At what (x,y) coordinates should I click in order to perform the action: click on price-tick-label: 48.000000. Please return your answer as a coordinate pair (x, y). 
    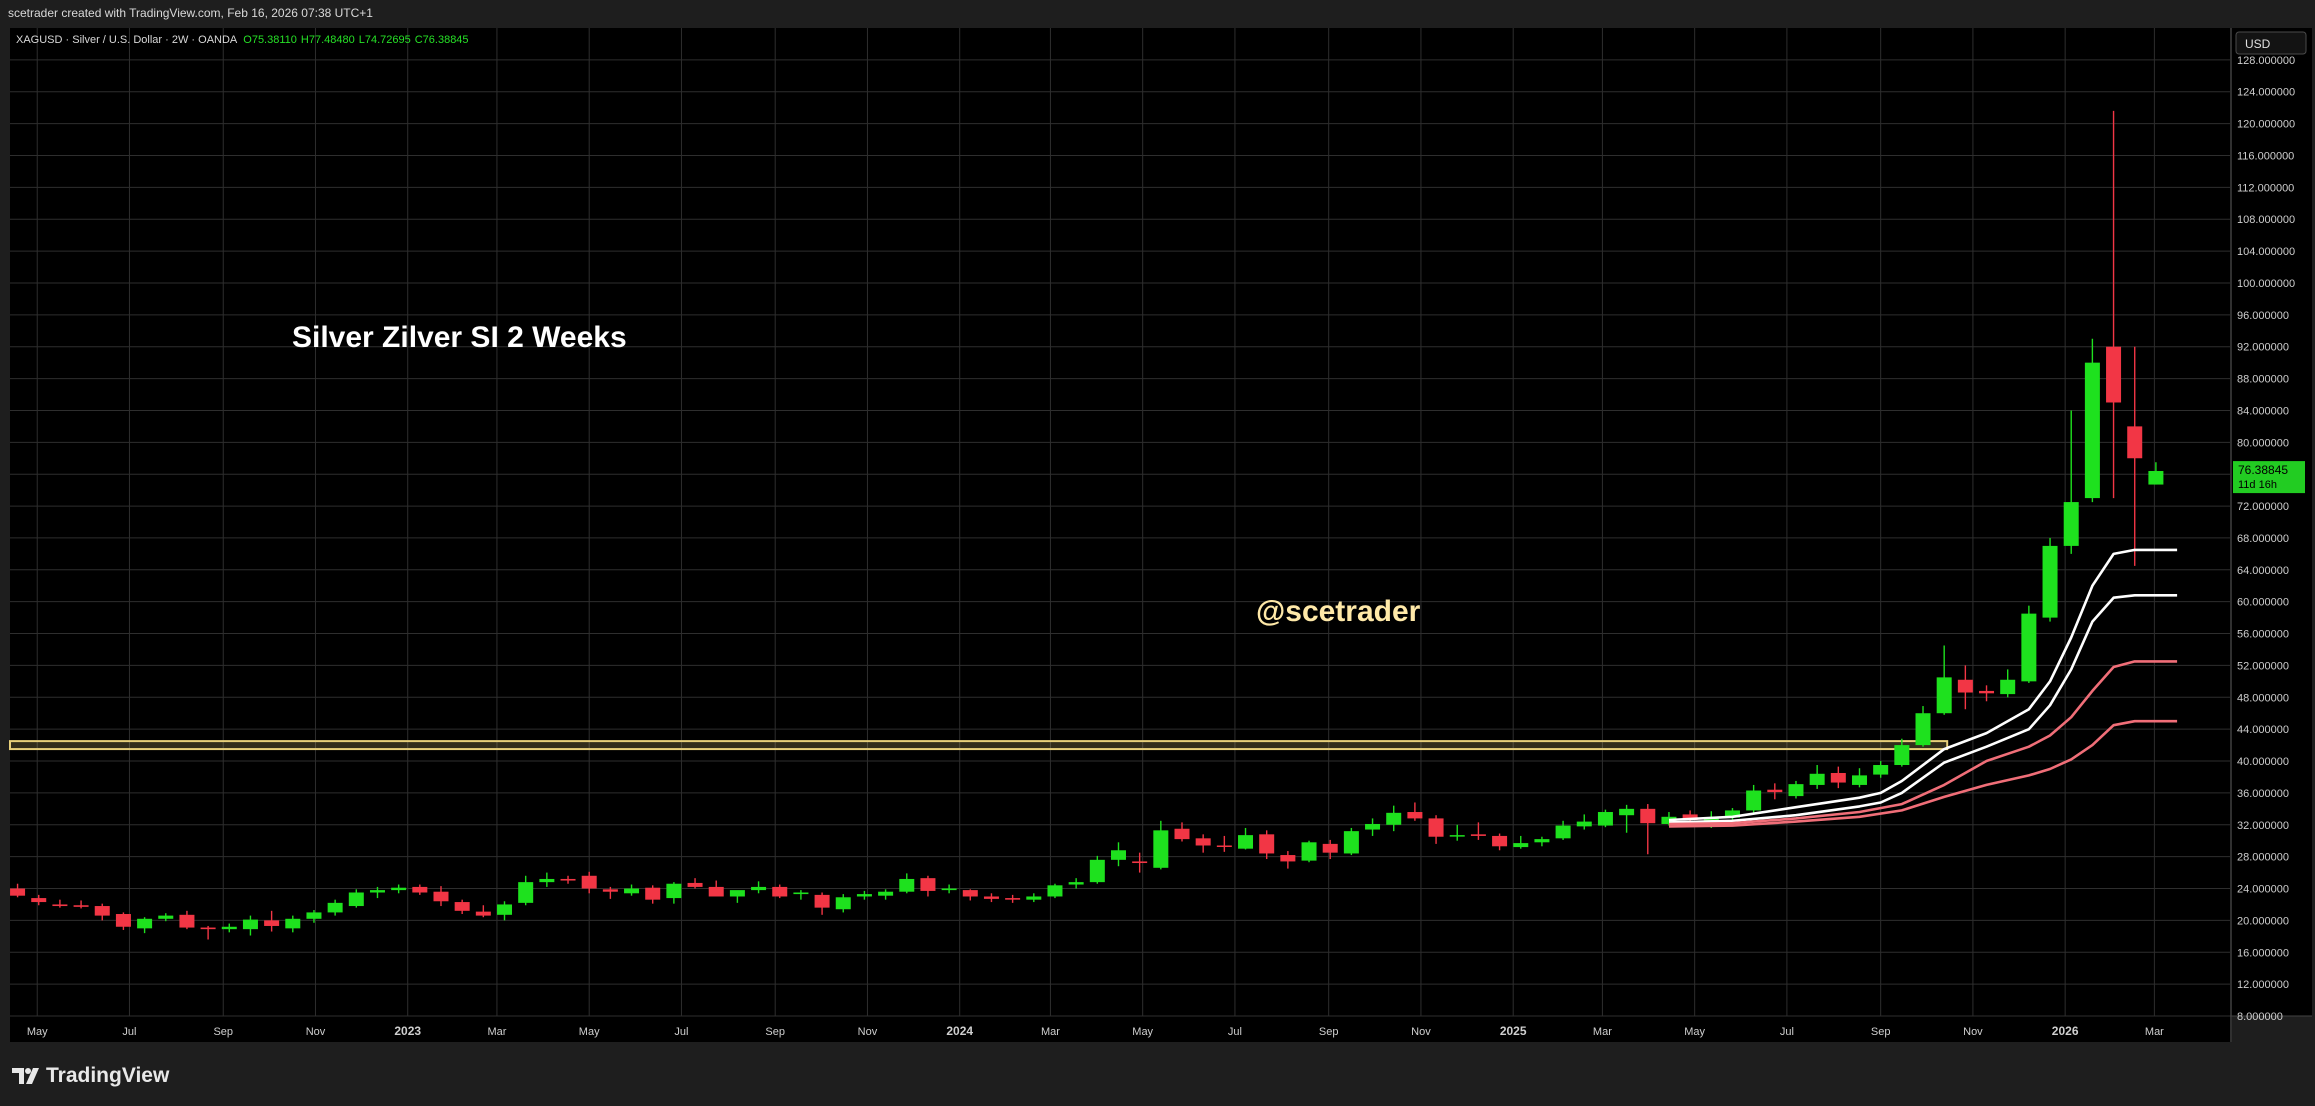
    Looking at the image, I should click on (2263, 698).